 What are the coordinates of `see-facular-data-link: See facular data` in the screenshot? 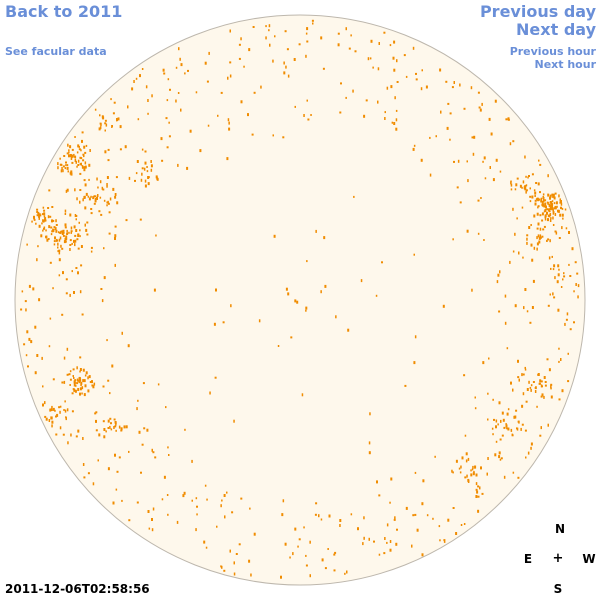 It's located at (56, 51).